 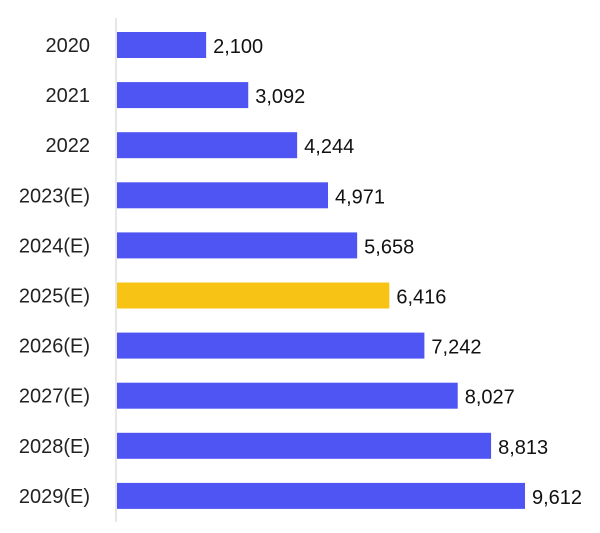 What do you see at coordinates (237, 245) in the screenshot?
I see `bar-2024e` at bounding box center [237, 245].